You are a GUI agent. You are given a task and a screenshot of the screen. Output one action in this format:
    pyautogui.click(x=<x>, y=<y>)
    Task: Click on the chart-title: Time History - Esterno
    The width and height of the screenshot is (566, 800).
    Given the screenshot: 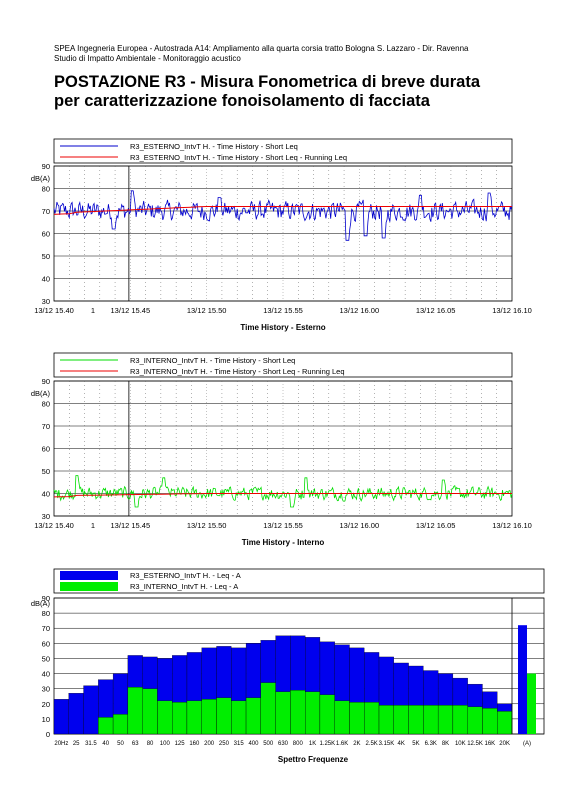 What is the action you would take?
    pyautogui.click(x=282, y=327)
    